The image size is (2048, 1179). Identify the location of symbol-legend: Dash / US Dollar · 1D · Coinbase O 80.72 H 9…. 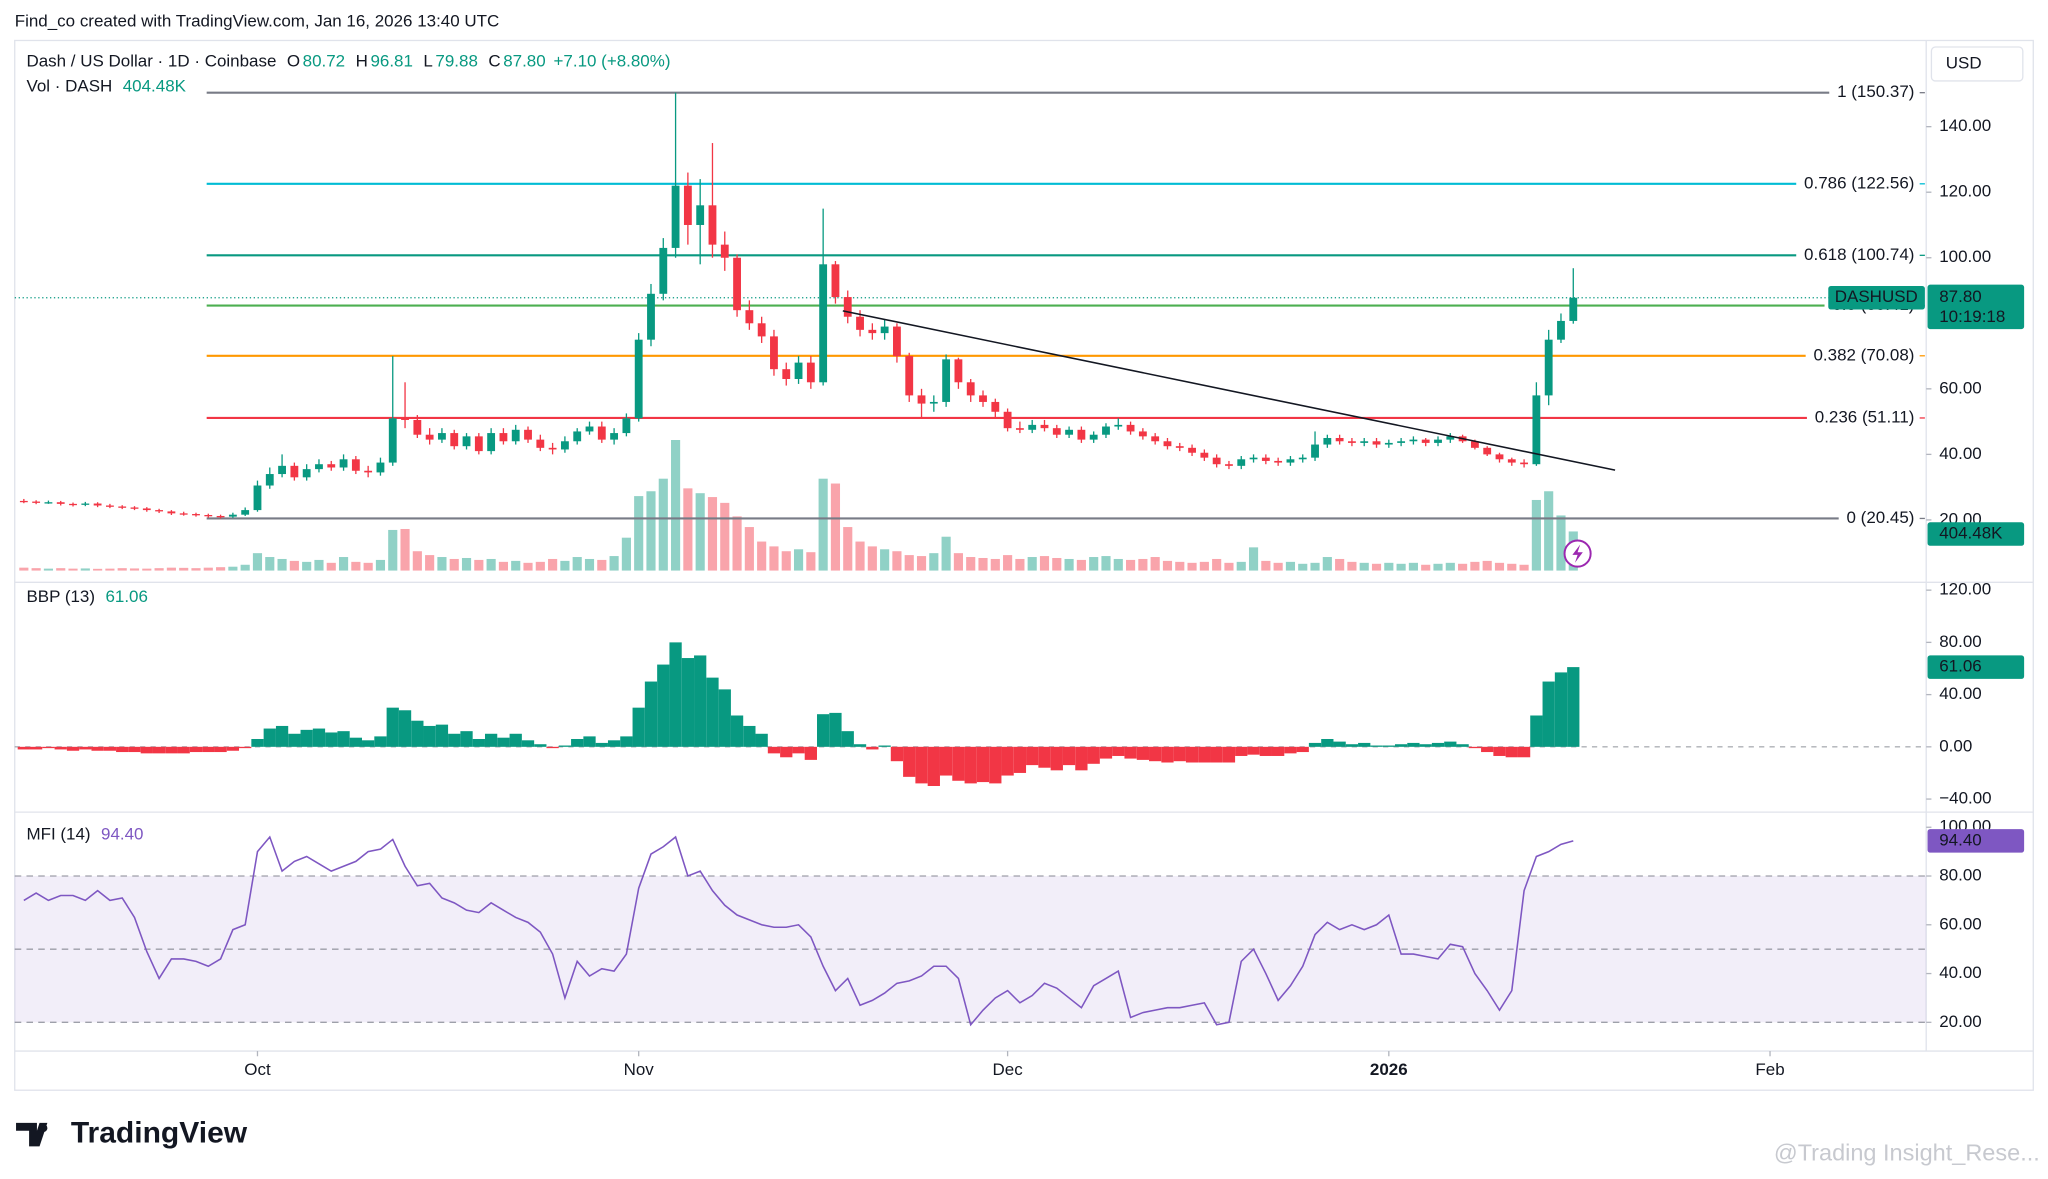
(348, 61).